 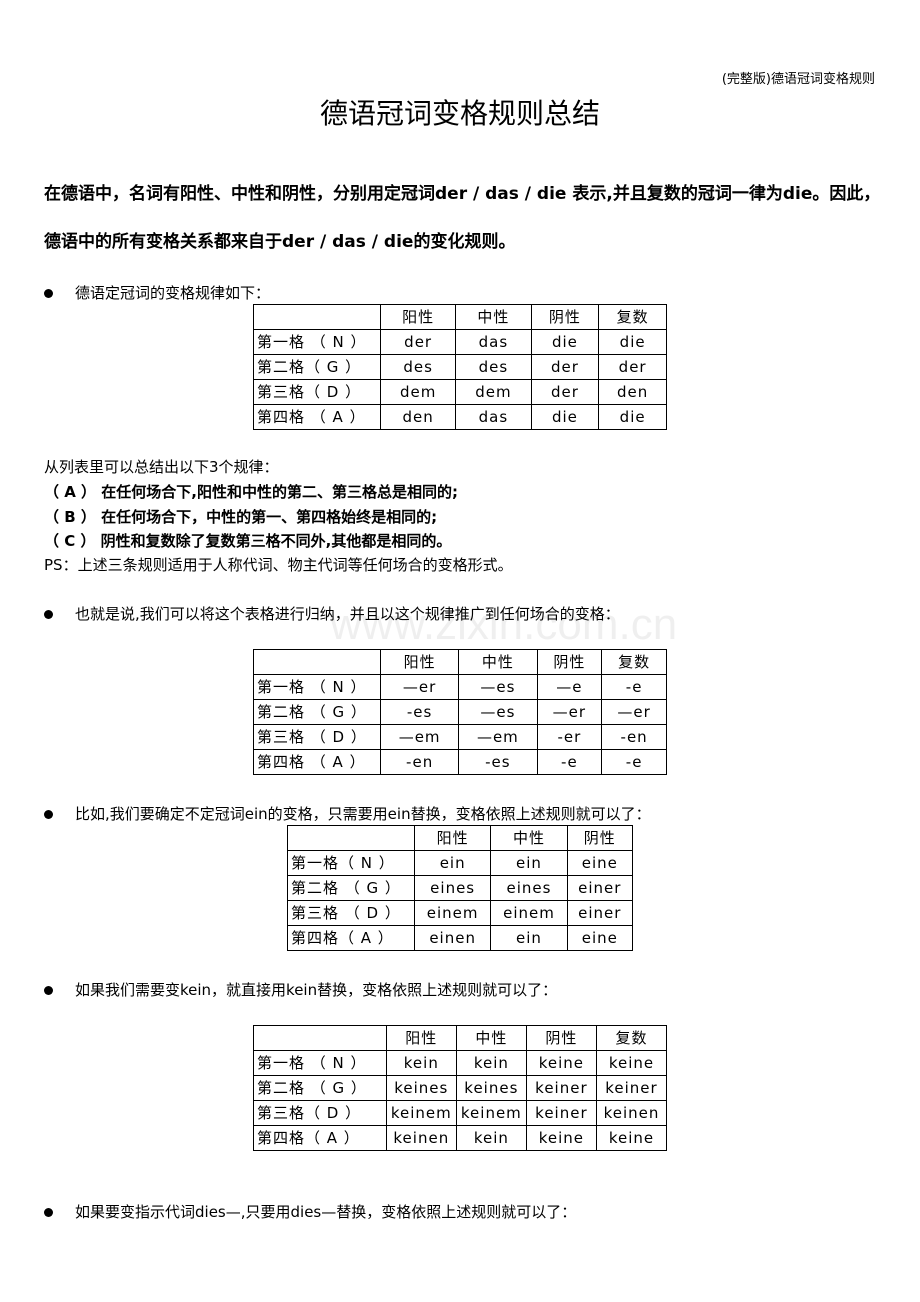 I want to click on table-row: 第三格 （ D ） einem einem einer, so click(x=460, y=913).